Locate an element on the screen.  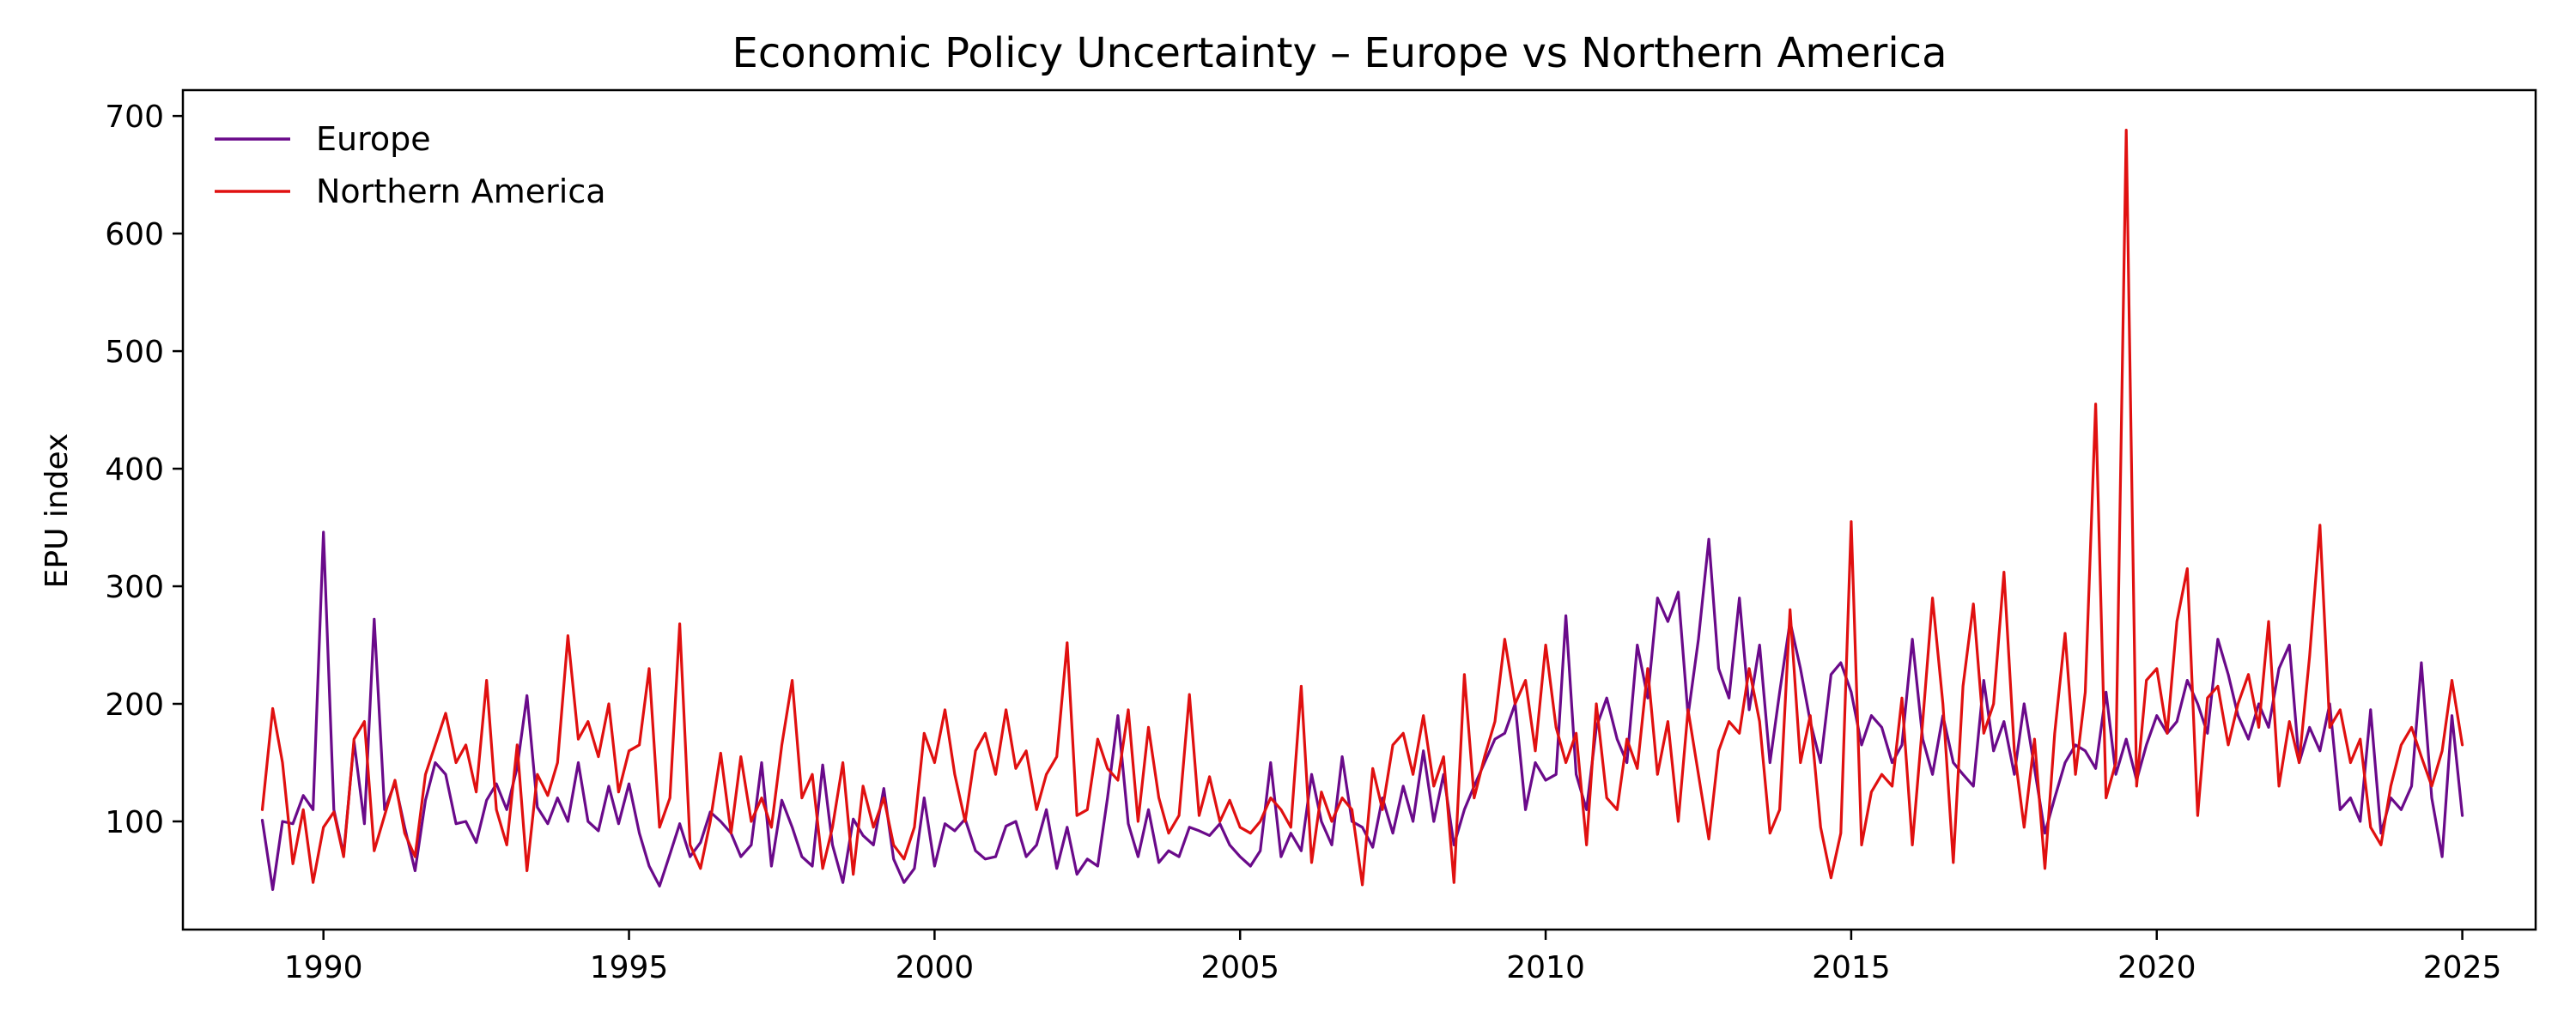
x-tick-label: 2020 is located at coordinates (2156, 967).